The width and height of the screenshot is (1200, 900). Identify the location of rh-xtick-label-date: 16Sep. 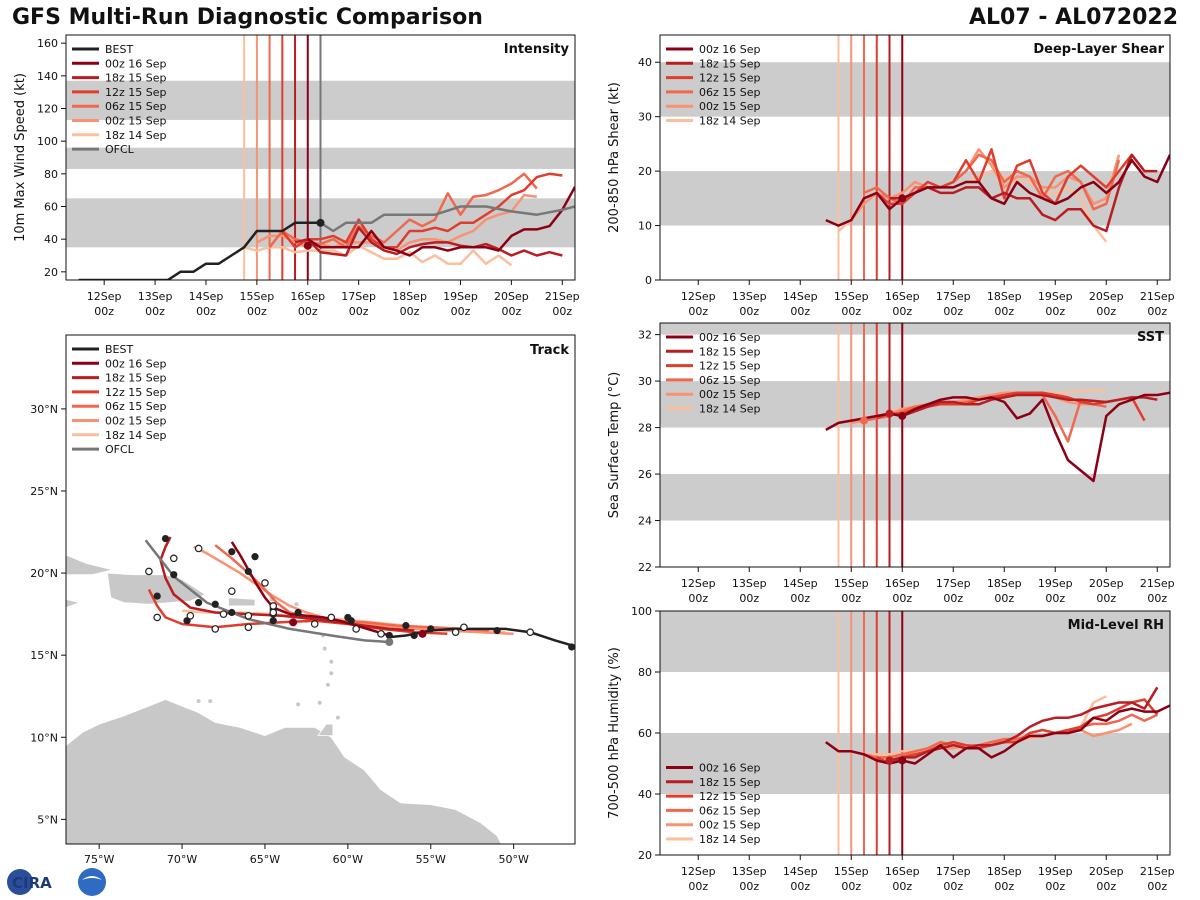
(902, 871).